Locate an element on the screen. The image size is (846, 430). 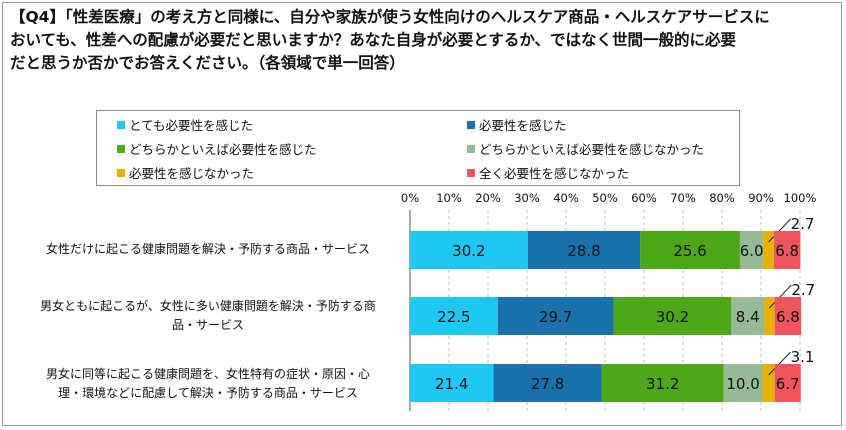
data-label: 27.8 is located at coordinates (547, 384).